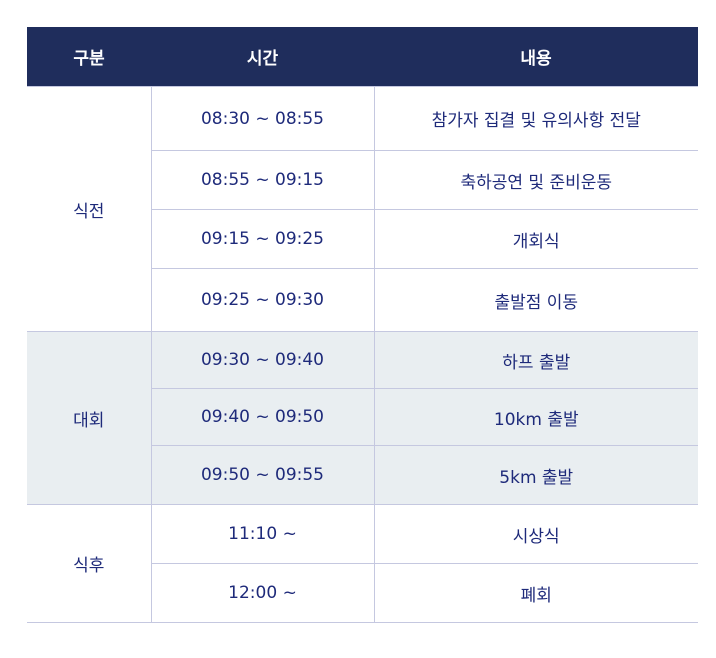 Image resolution: width=716 pixels, height=658 pixels. What do you see at coordinates (263, 593) in the screenshot?
I see `time-cell: 12:00 ~` at bounding box center [263, 593].